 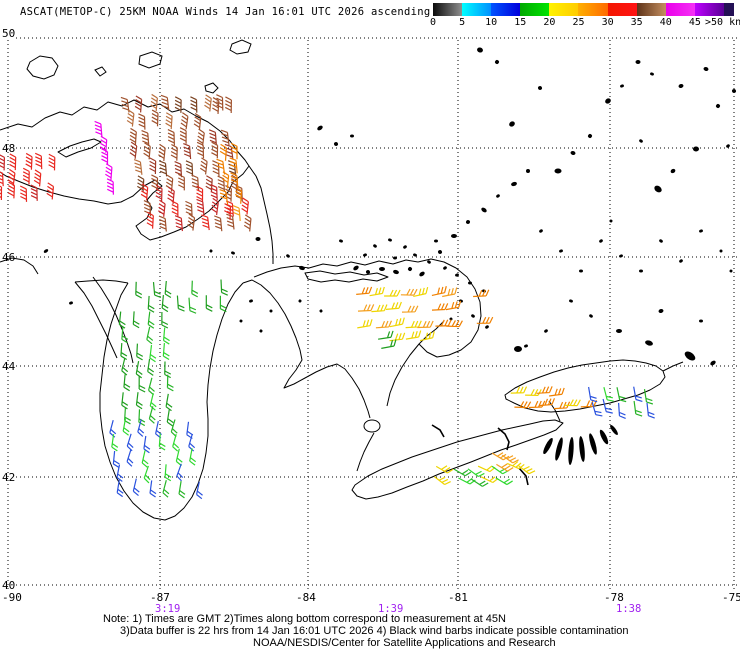 I want to click on colorbar-tick-label: 30, so click(x=607, y=22).